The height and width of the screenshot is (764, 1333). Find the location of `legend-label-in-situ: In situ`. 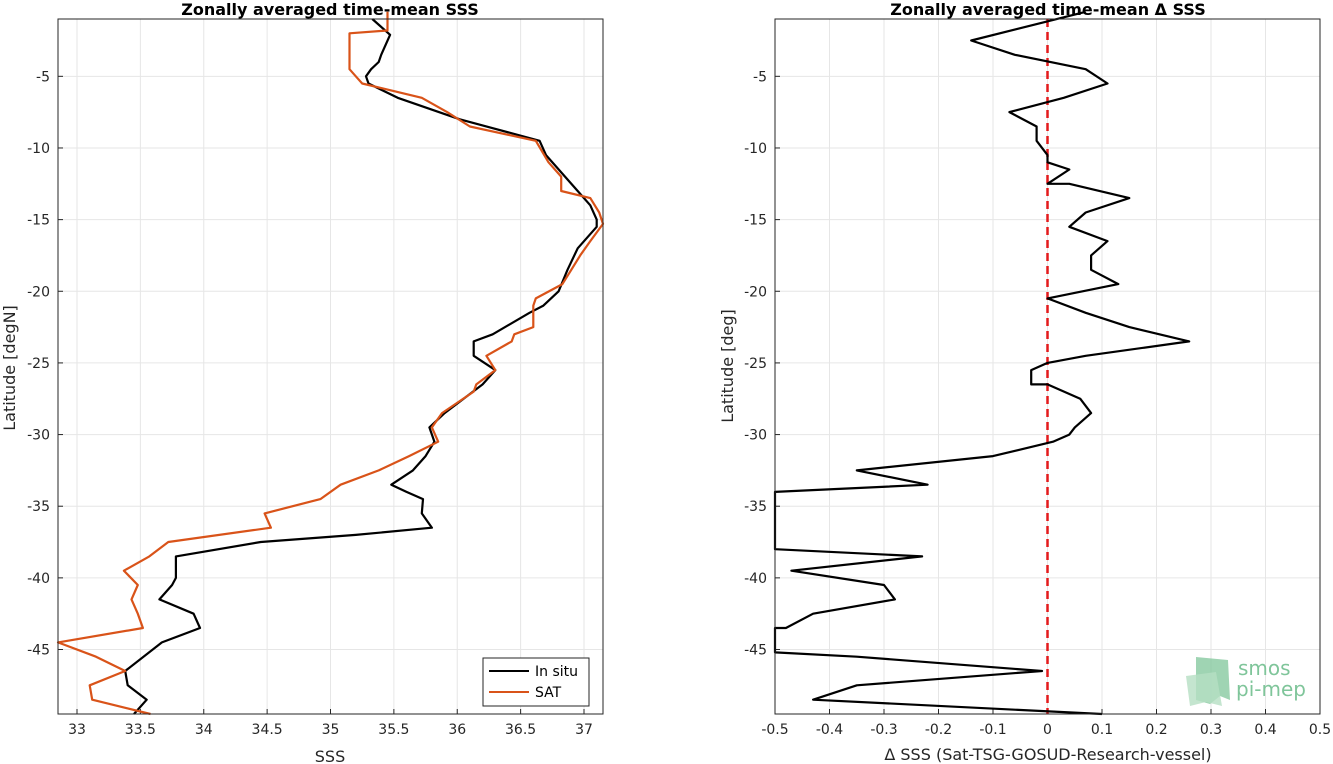

legend-label-in-situ: In situ is located at coordinates (556, 672).